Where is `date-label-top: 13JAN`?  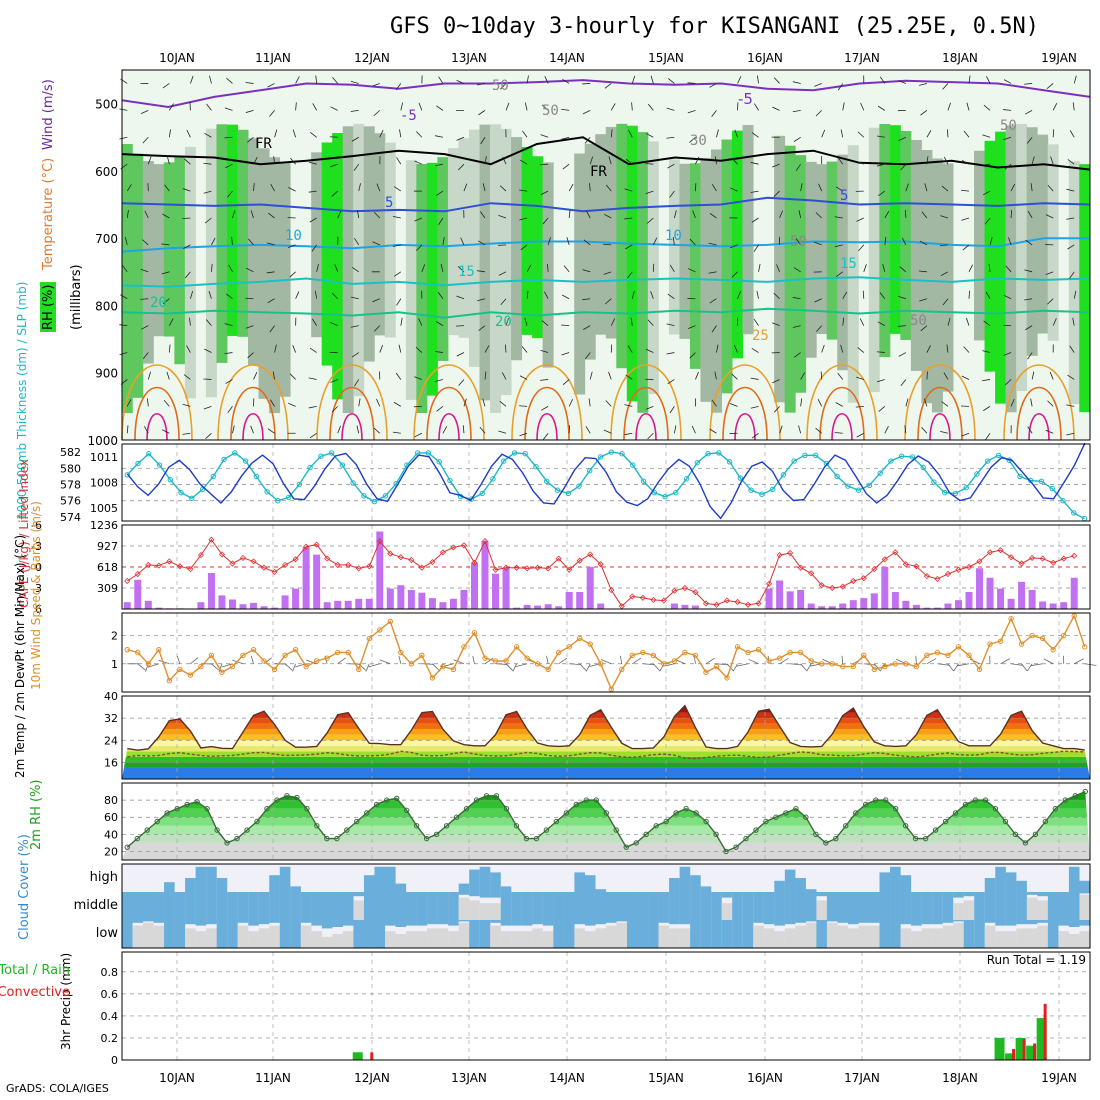
date-label-top: 13JAN is located at coordinates (469, 58).